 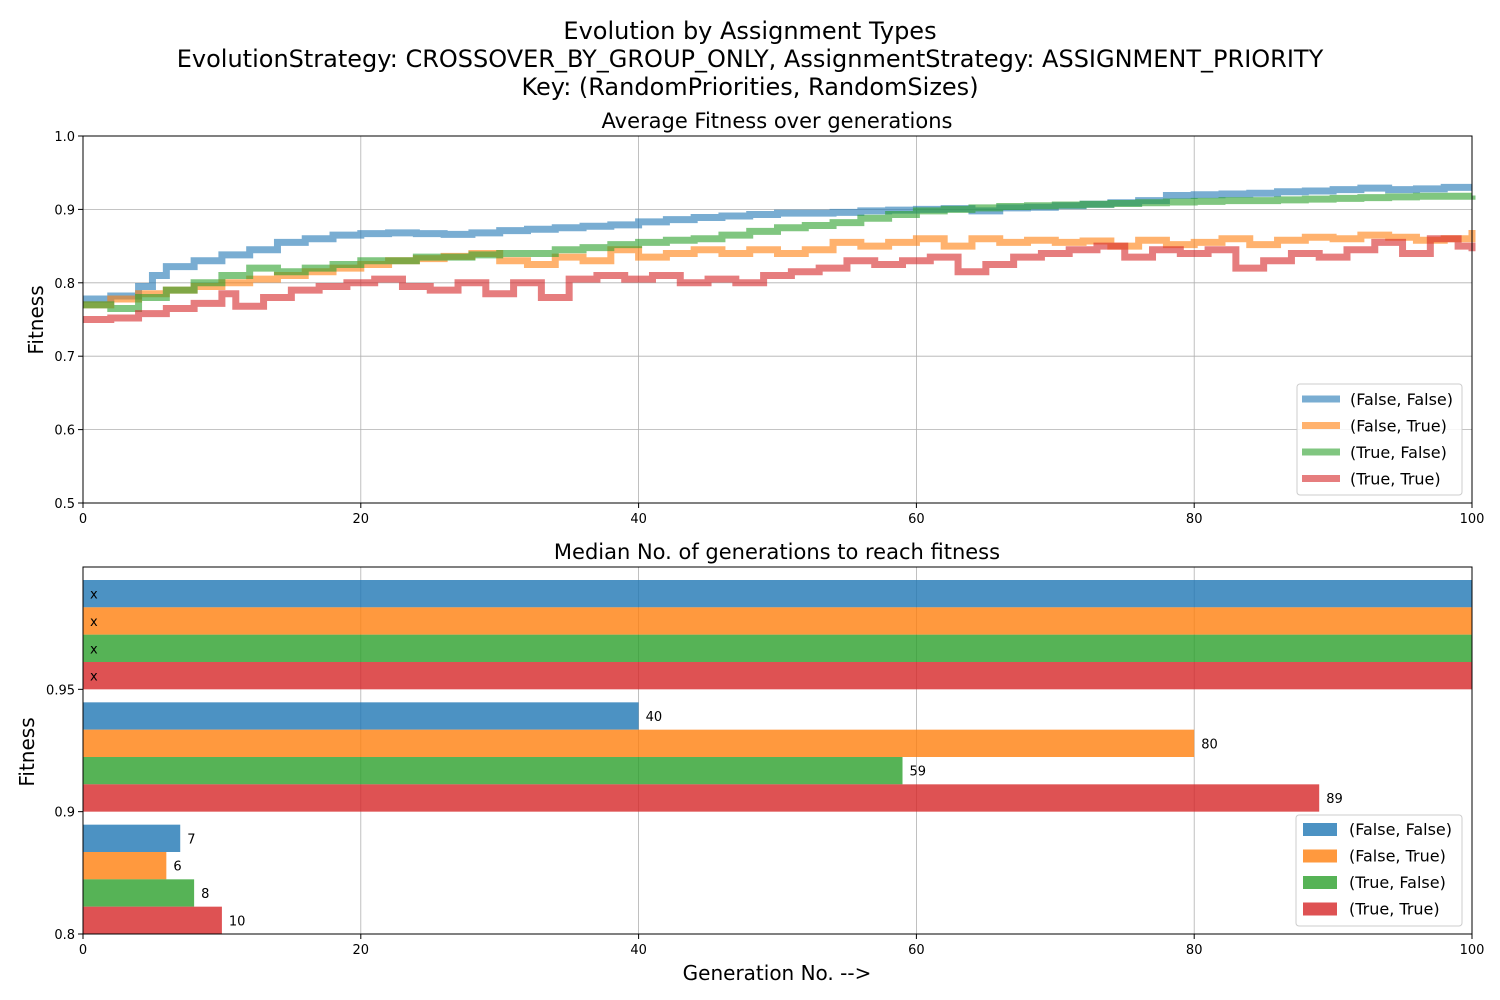 I want to click on line-chart-y-tick-label: 0.6, so click(x=64, y=431).